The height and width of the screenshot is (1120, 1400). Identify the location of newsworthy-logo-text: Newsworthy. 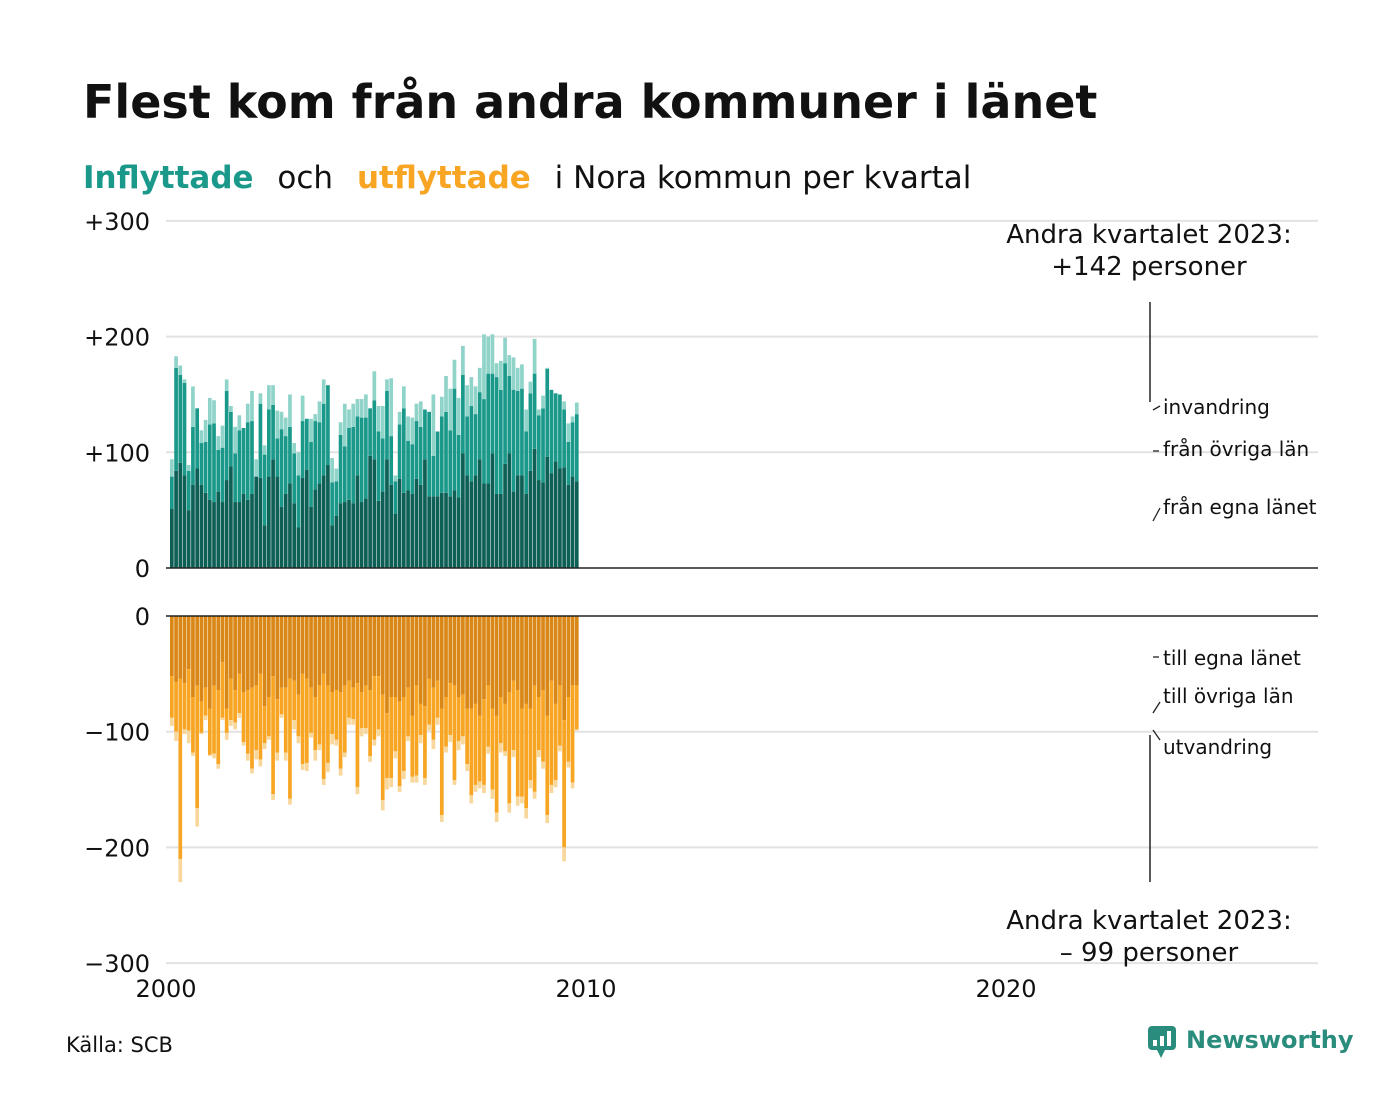
(1270, 1040).